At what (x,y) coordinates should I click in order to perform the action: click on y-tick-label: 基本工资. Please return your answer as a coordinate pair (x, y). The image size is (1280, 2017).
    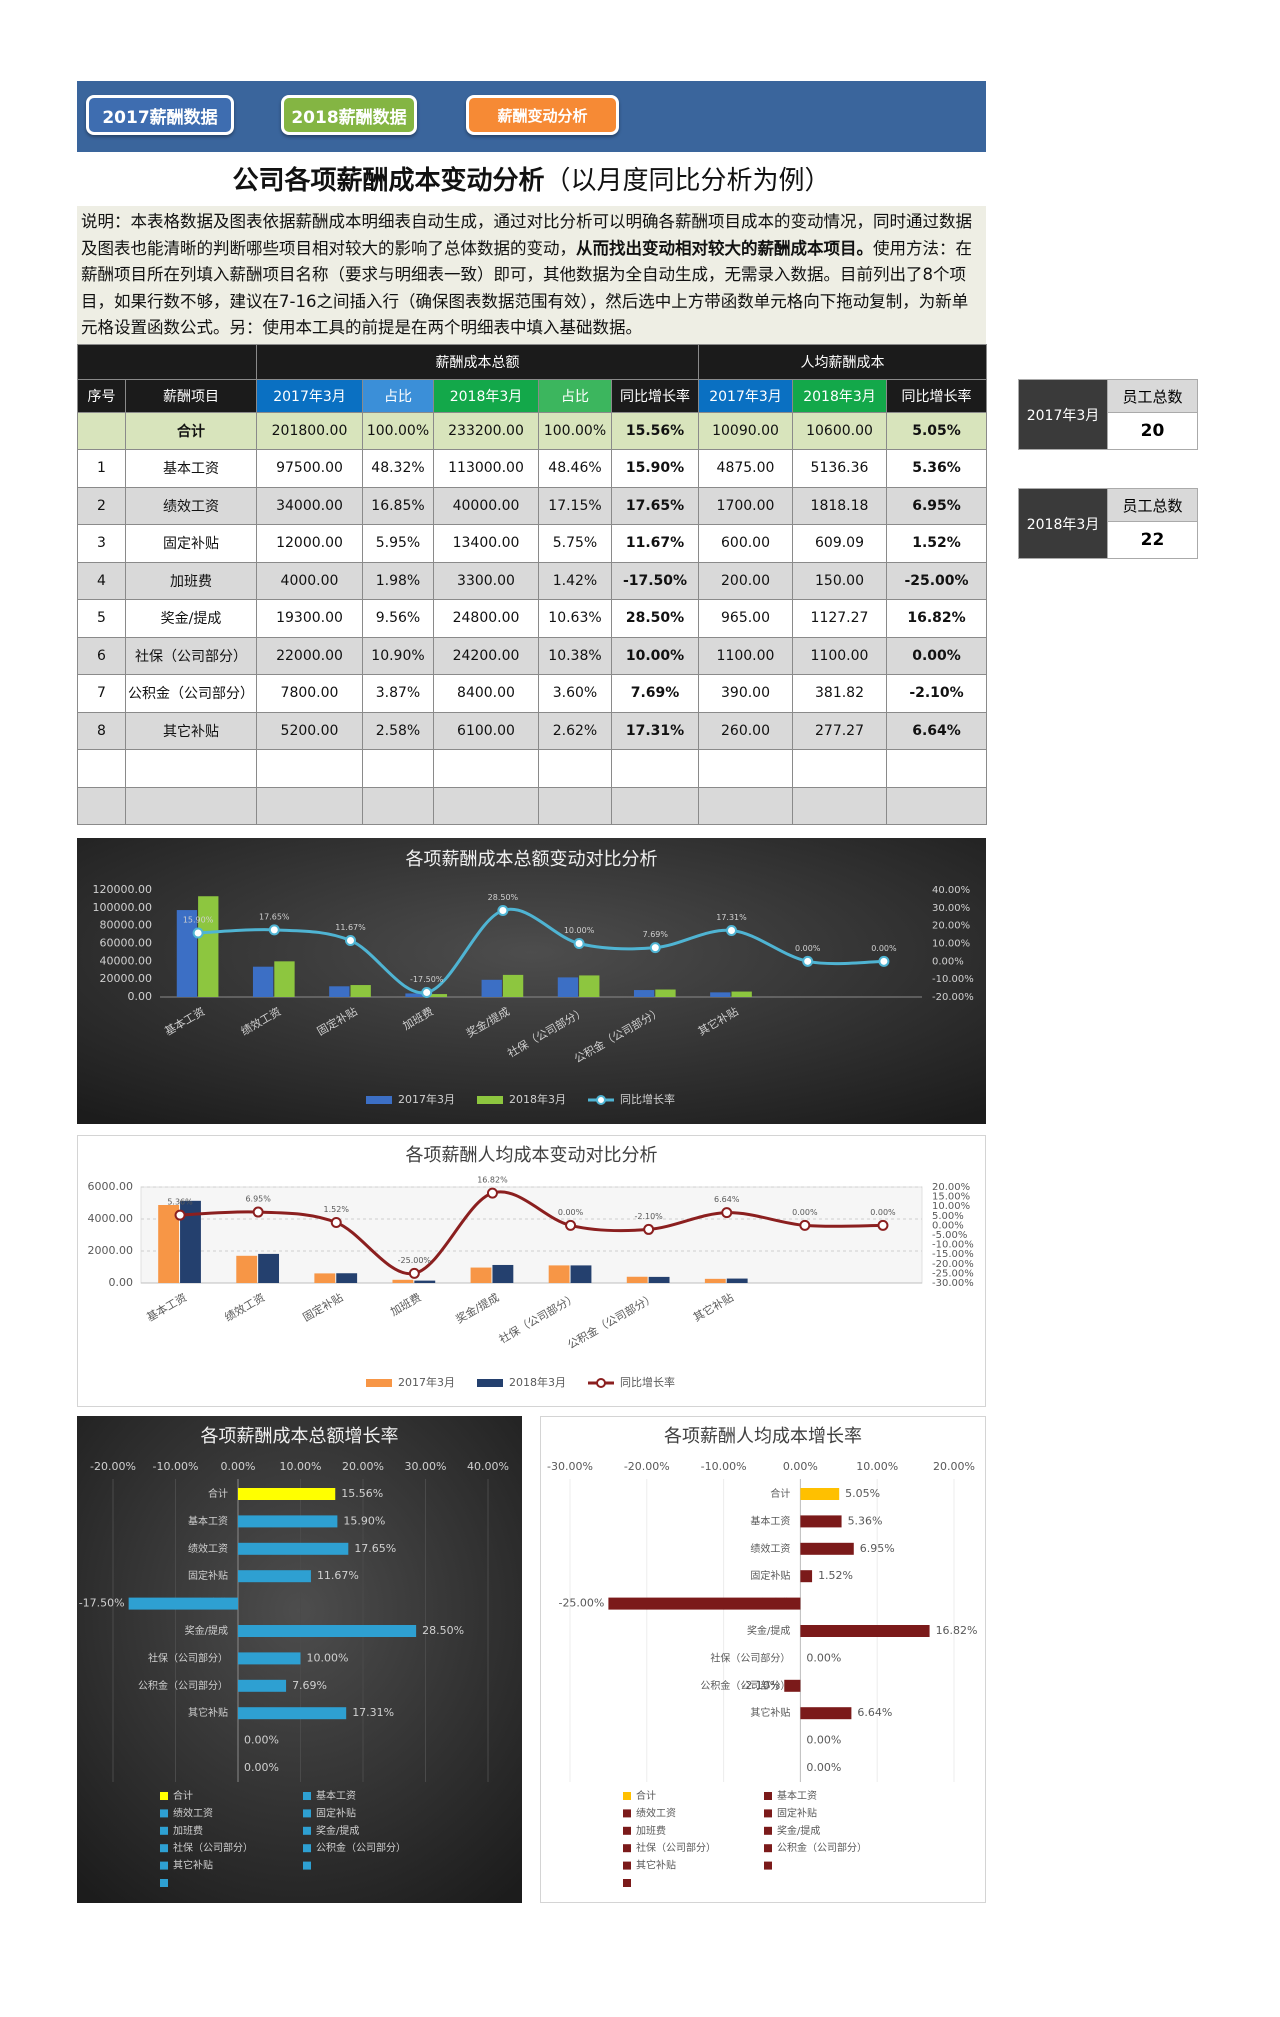
    Looking at the image, I should click on (770, 1520).